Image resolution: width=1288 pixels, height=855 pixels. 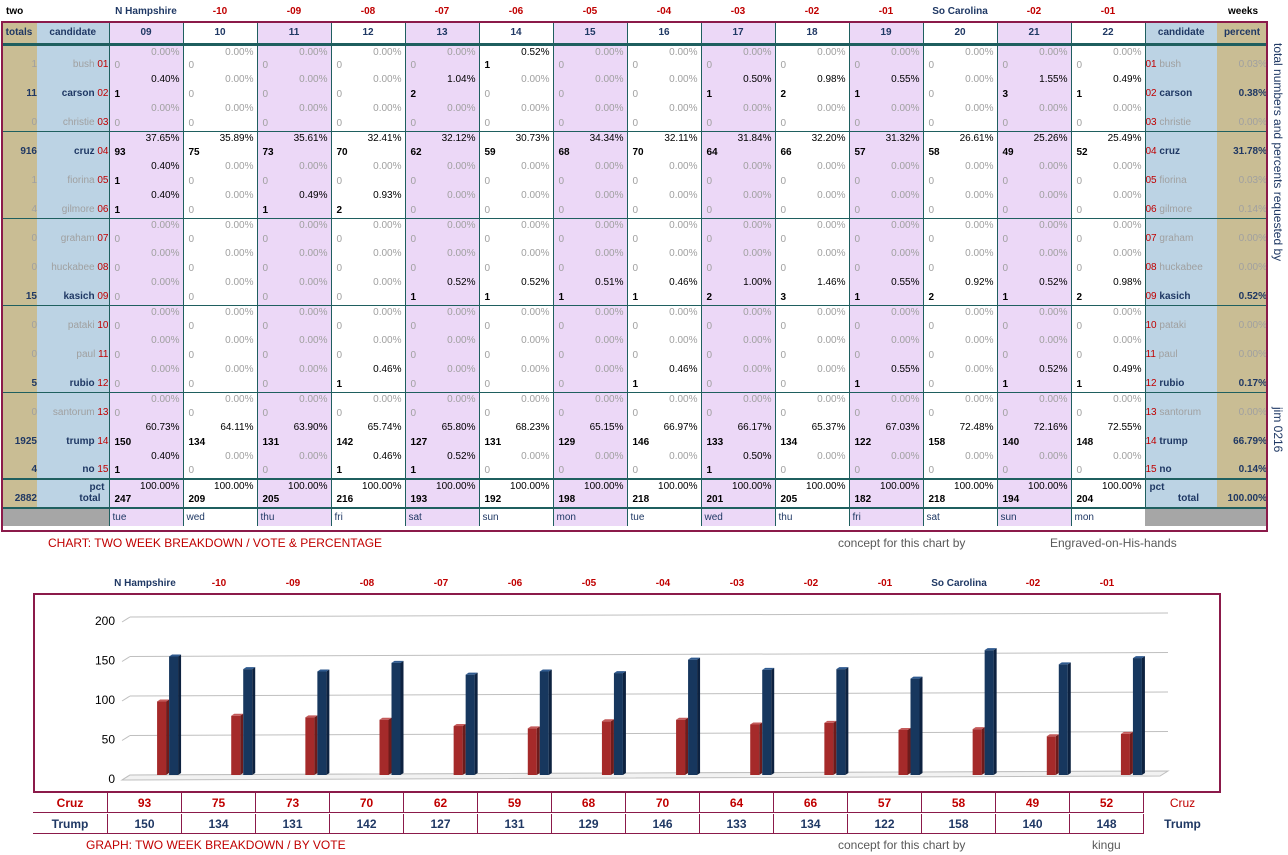 I want to click on series-value: 134, so click(x=811, y=824).